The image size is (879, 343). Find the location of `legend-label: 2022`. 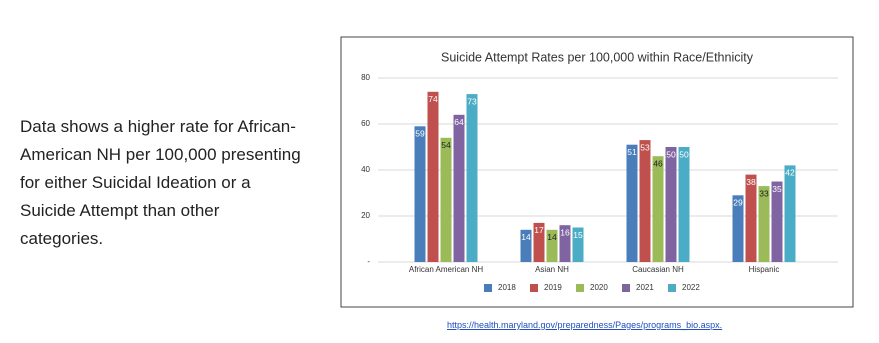

legend-label: 2022 is located at coordinates (691, 287).